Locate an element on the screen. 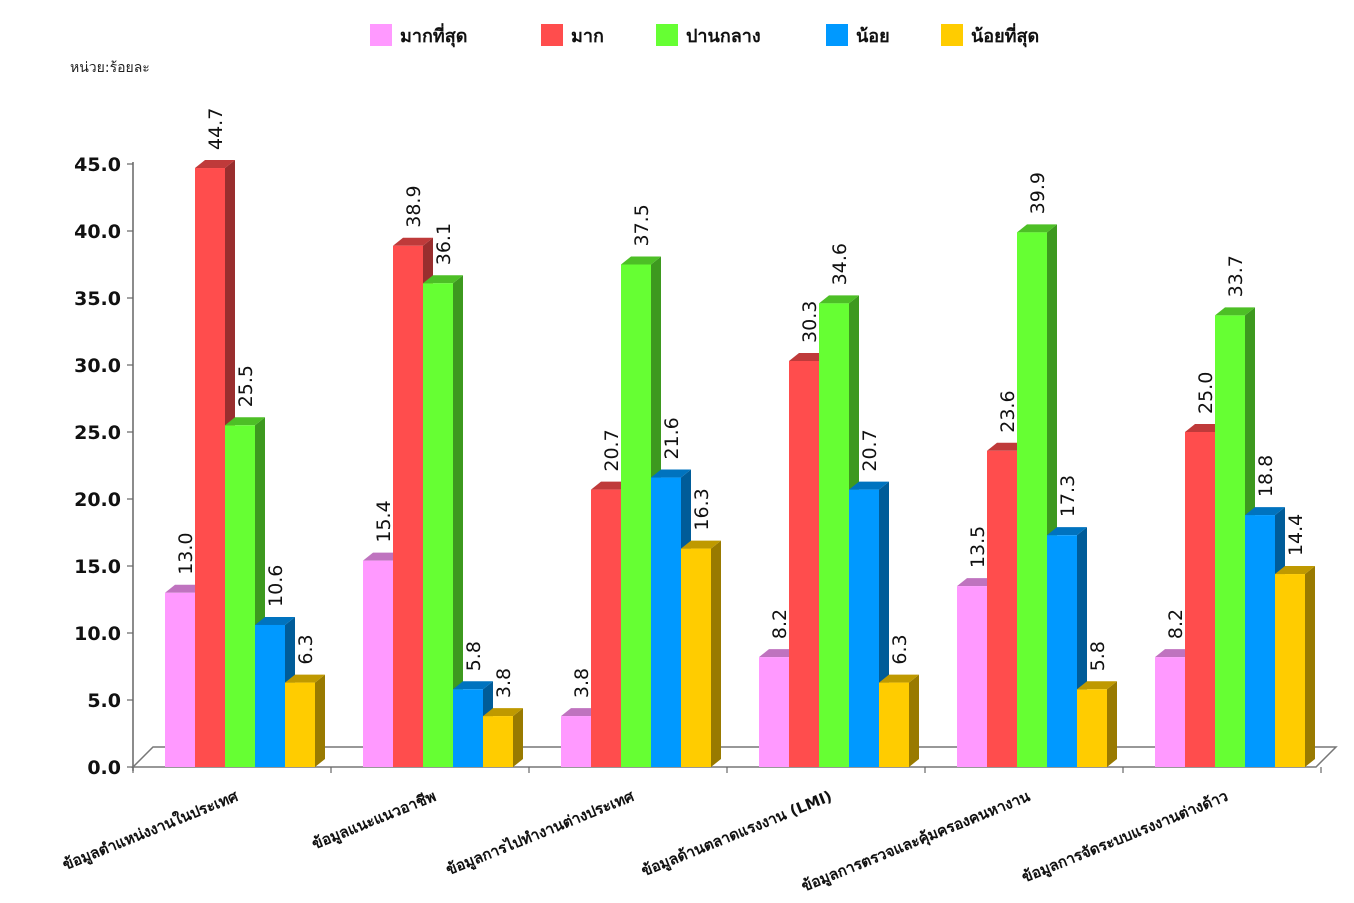  unit-label: หน่วย:ร้อยละ is located at coordinates (110, 68).